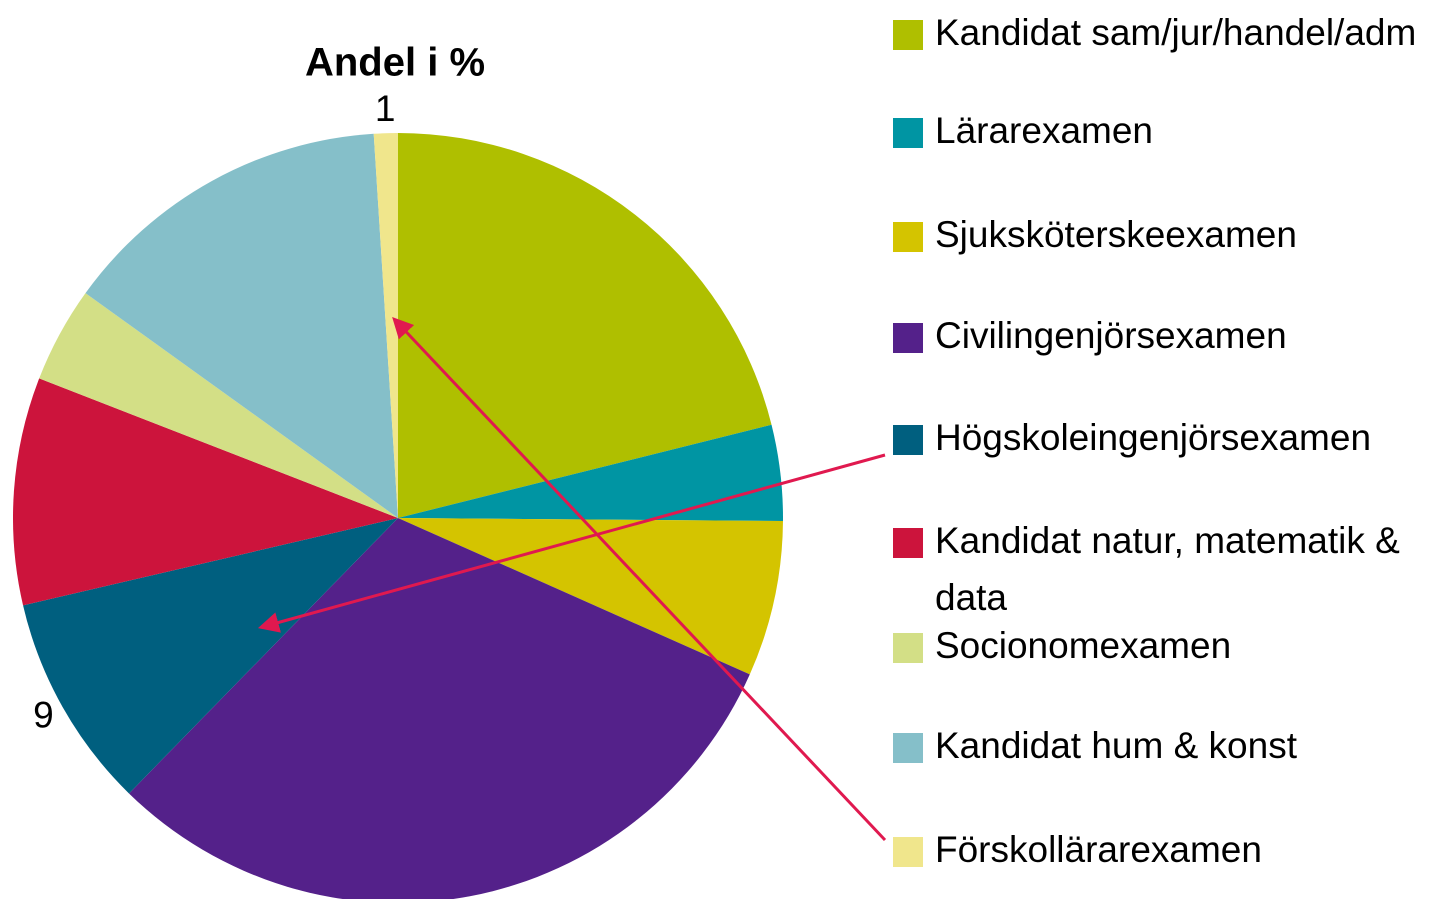 The image size is (1450, 899). I want to click on legend-label: Sjuksköterskeexamen, so click(1116, 234).